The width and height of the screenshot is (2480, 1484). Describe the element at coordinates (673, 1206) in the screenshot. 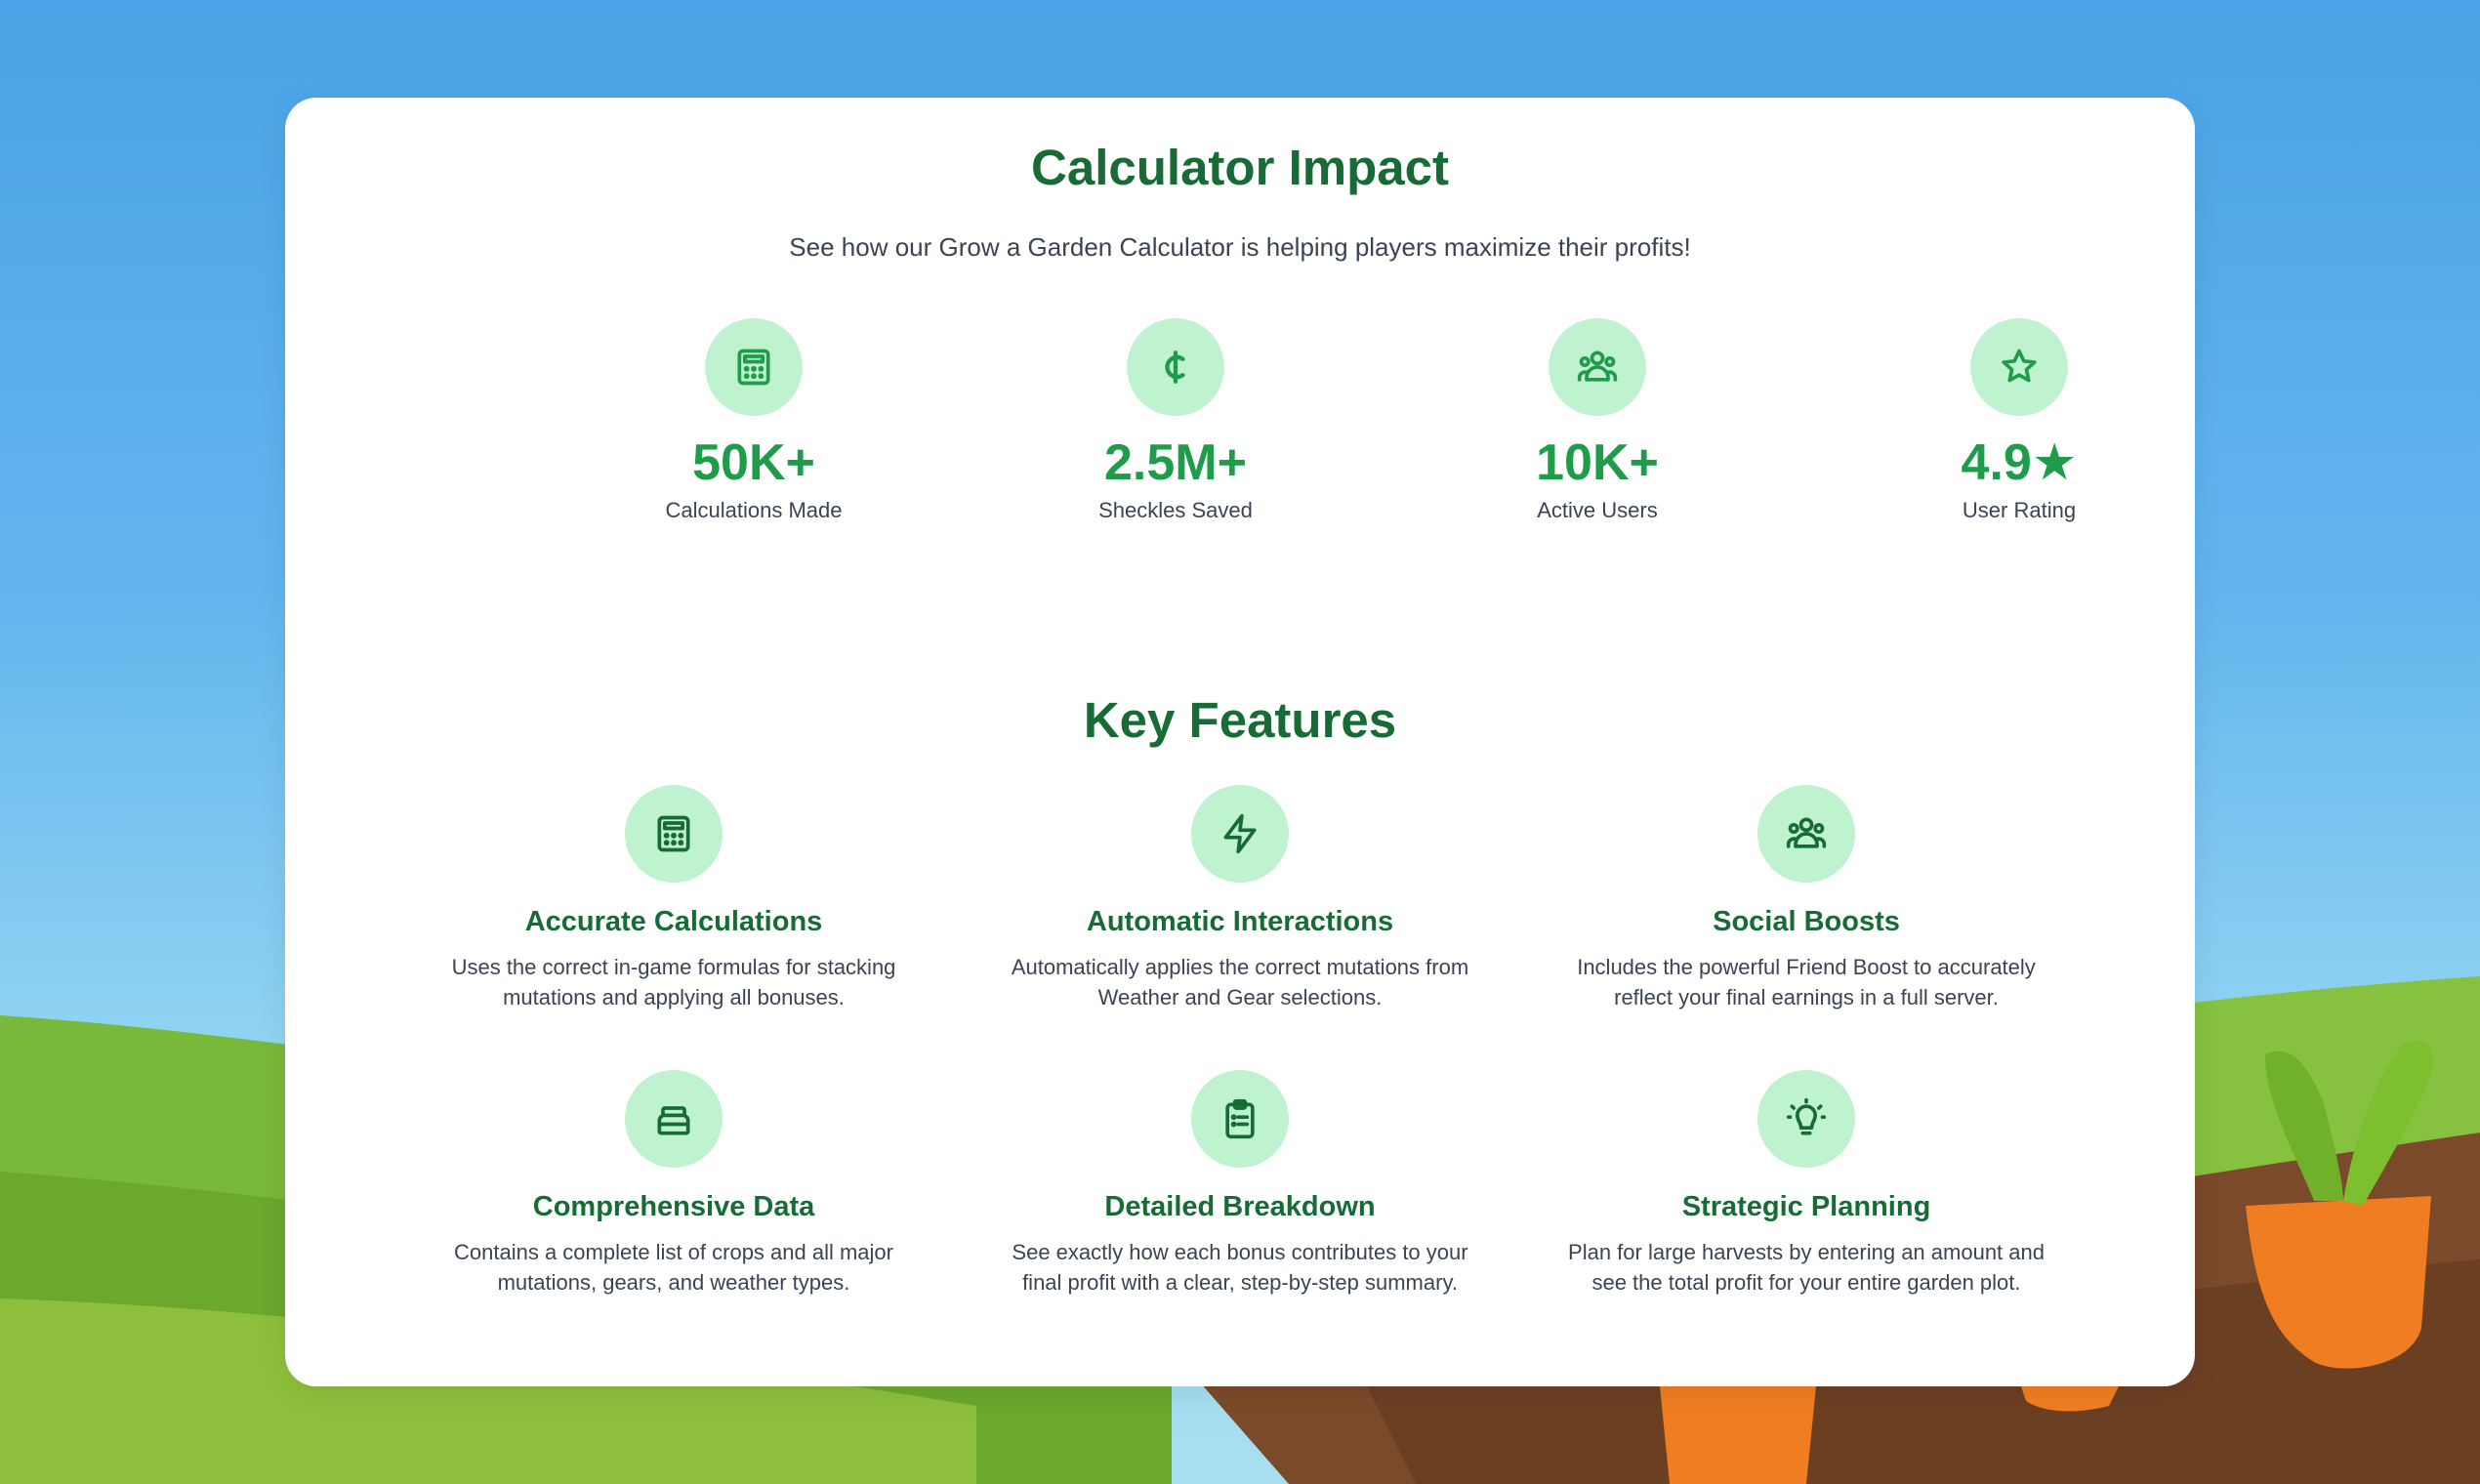

I see `feature-title: Comprehensive Data` at that location.